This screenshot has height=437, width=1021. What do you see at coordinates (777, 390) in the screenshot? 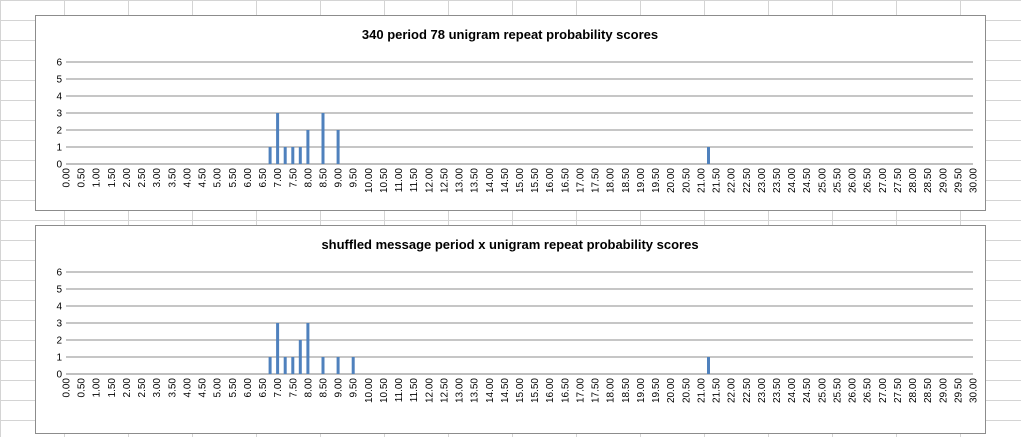
I see `x-tick-label: 23.50` at bounding box center [777, 390].